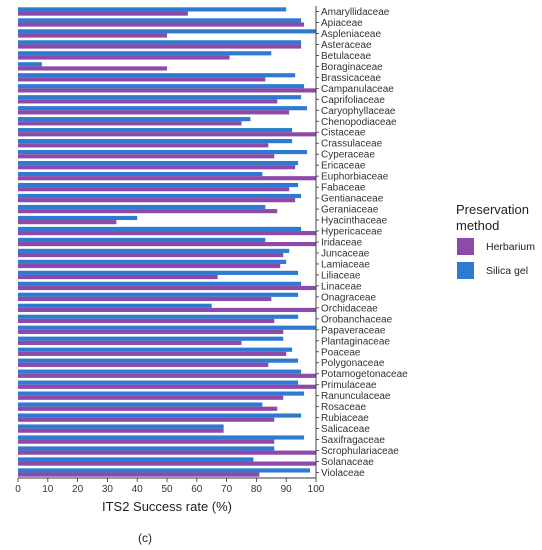 The image size is (542, 550). Describe the element at coordinates (342, 243) in the screenshot. I see `y-tick-label: Iridaceae` at that location.